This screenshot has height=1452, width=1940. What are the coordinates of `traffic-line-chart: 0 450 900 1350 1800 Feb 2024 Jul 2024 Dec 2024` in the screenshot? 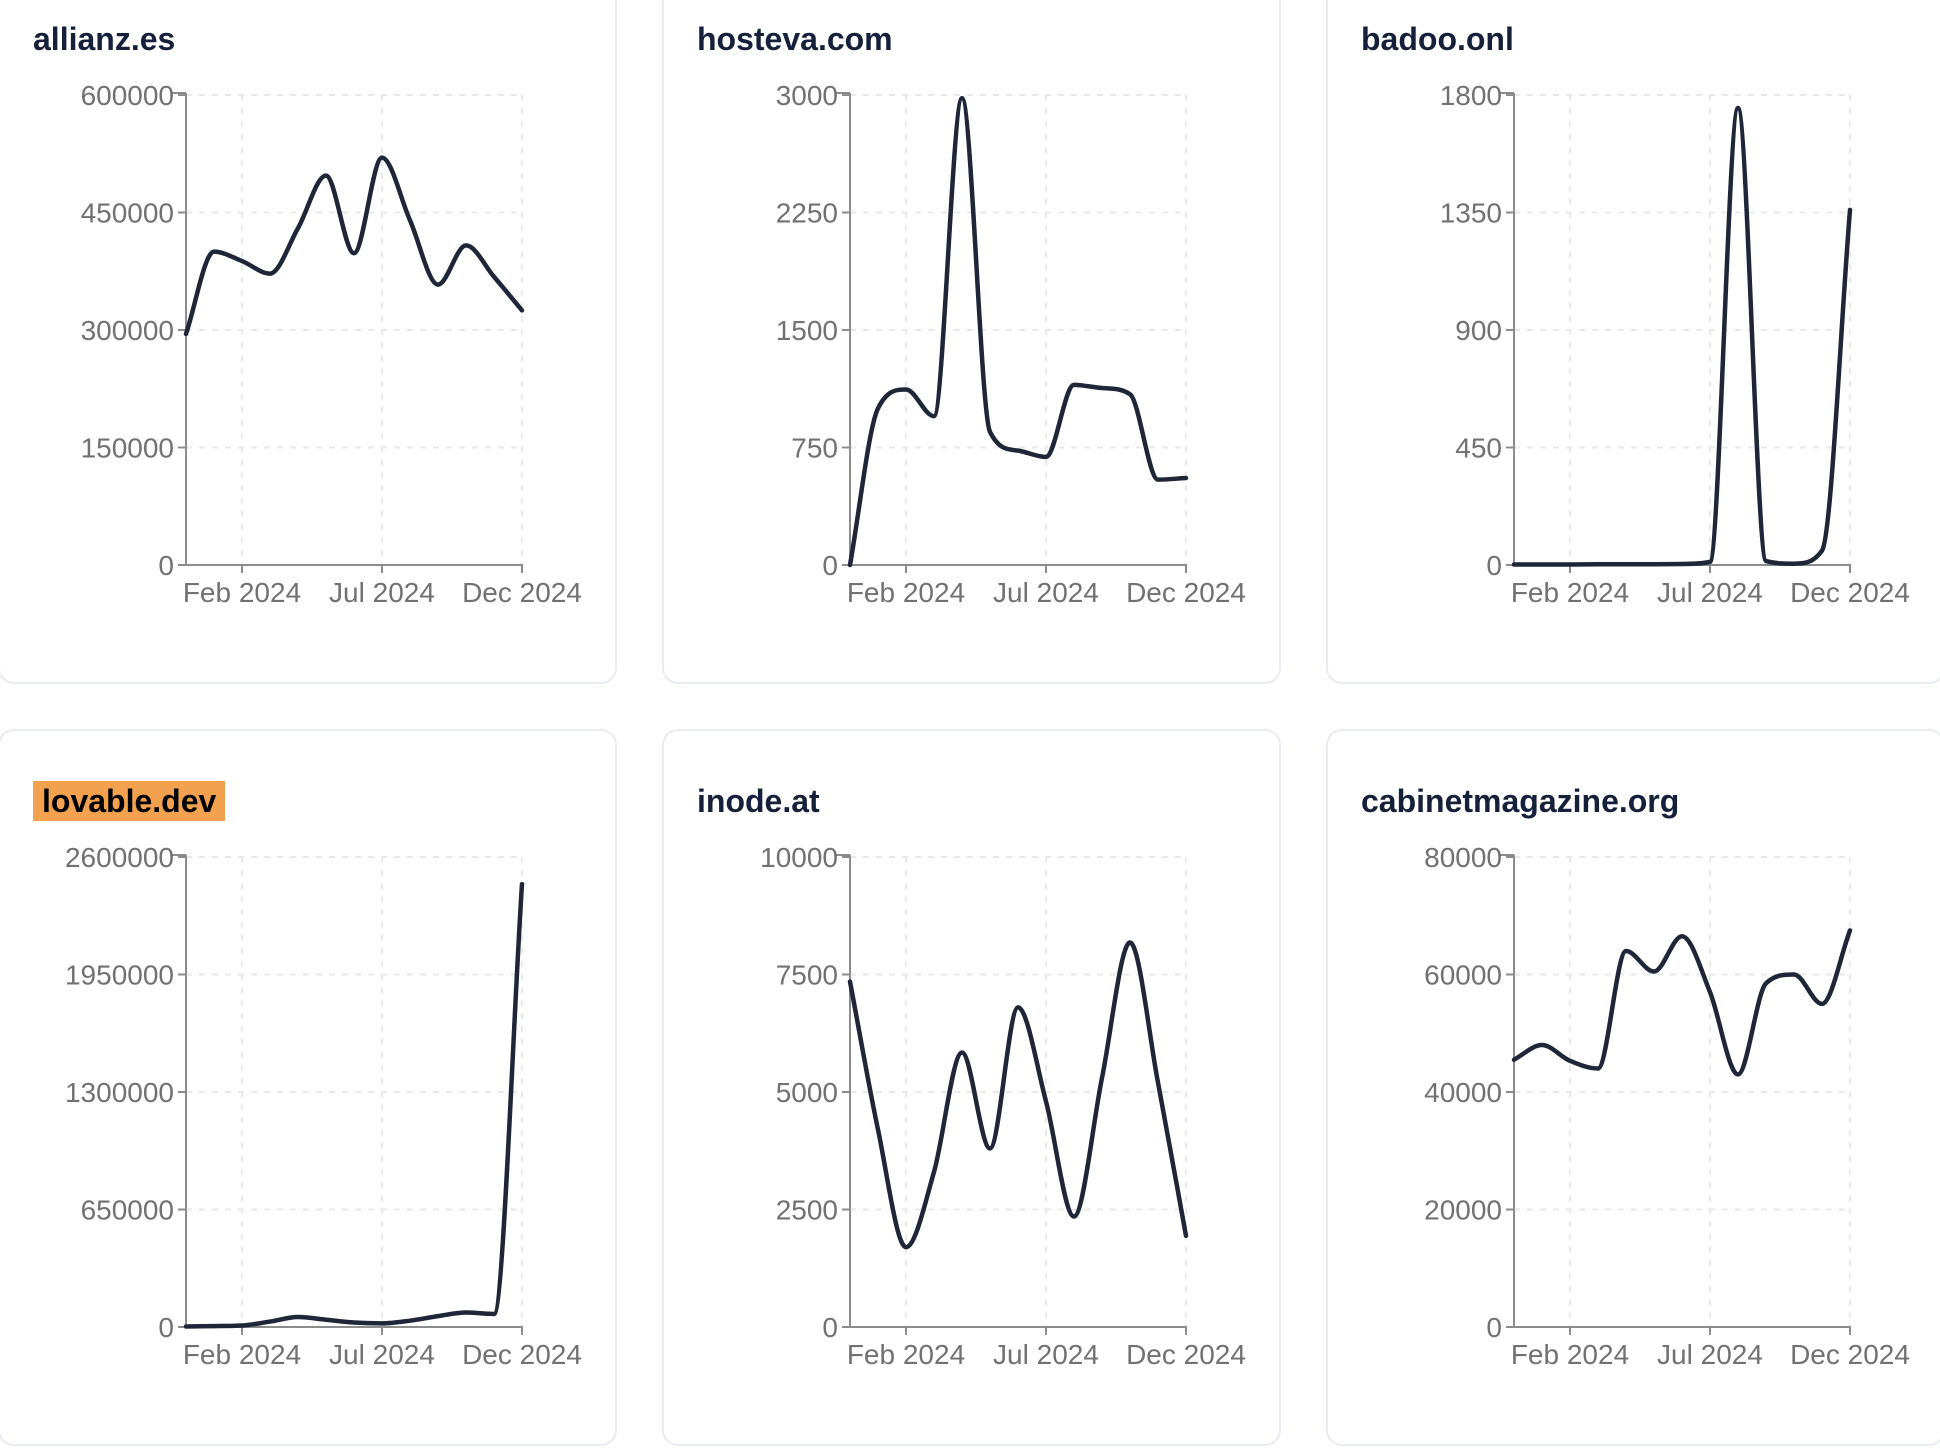 It's located at (1675, 344).